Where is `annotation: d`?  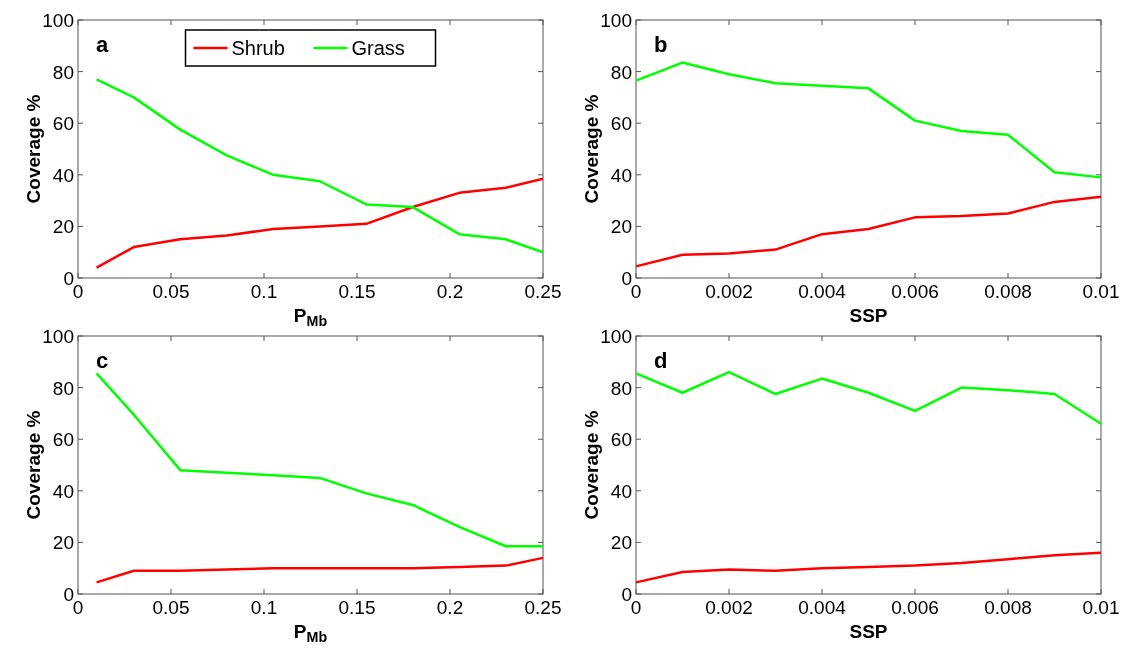 annotation: d is located at coordinates (661, 360).